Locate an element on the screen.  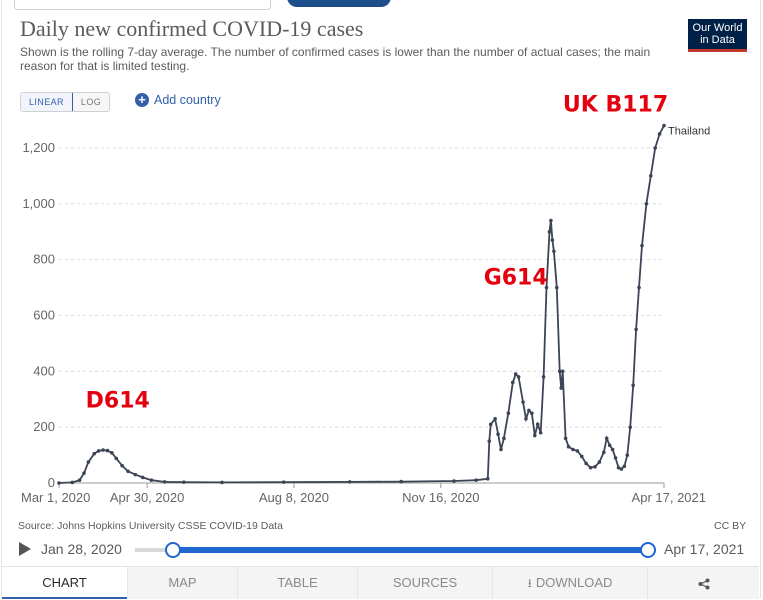
chart-title: Daily new confirmed COVID-19 cases is located at coordinates (192, 28).